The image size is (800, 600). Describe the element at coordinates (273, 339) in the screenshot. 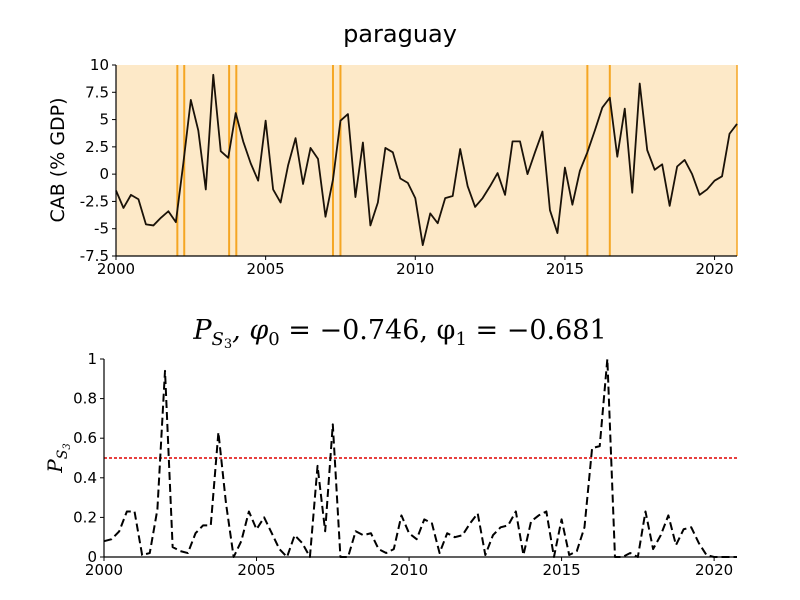

I see `title-phi0-sub: 0` at that location.